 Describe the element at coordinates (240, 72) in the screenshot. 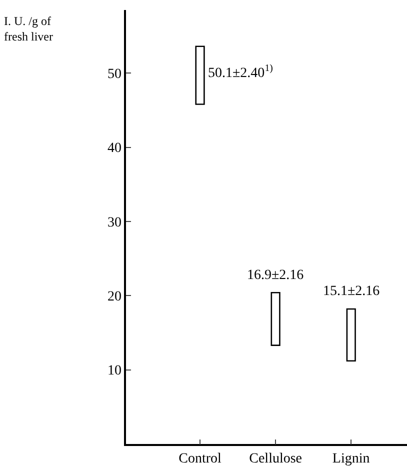

I see `annotation: 50.1±2.40$^{1)}$` at that location.